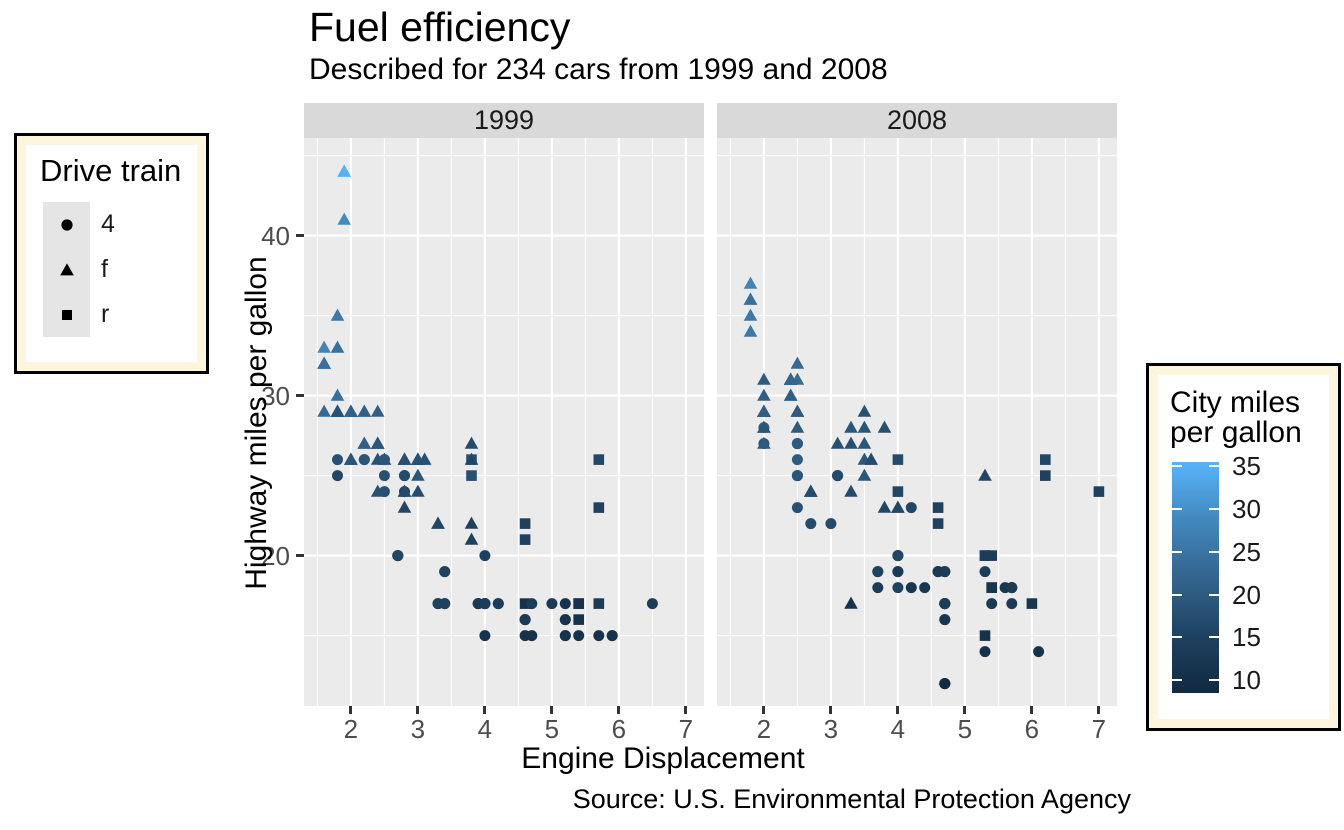 The width and height of the screenshot is (1344, 830). Describe the element at coordinates (275, 395) in the screenshot. I see `y-axis-tick-label: 30` at that location.